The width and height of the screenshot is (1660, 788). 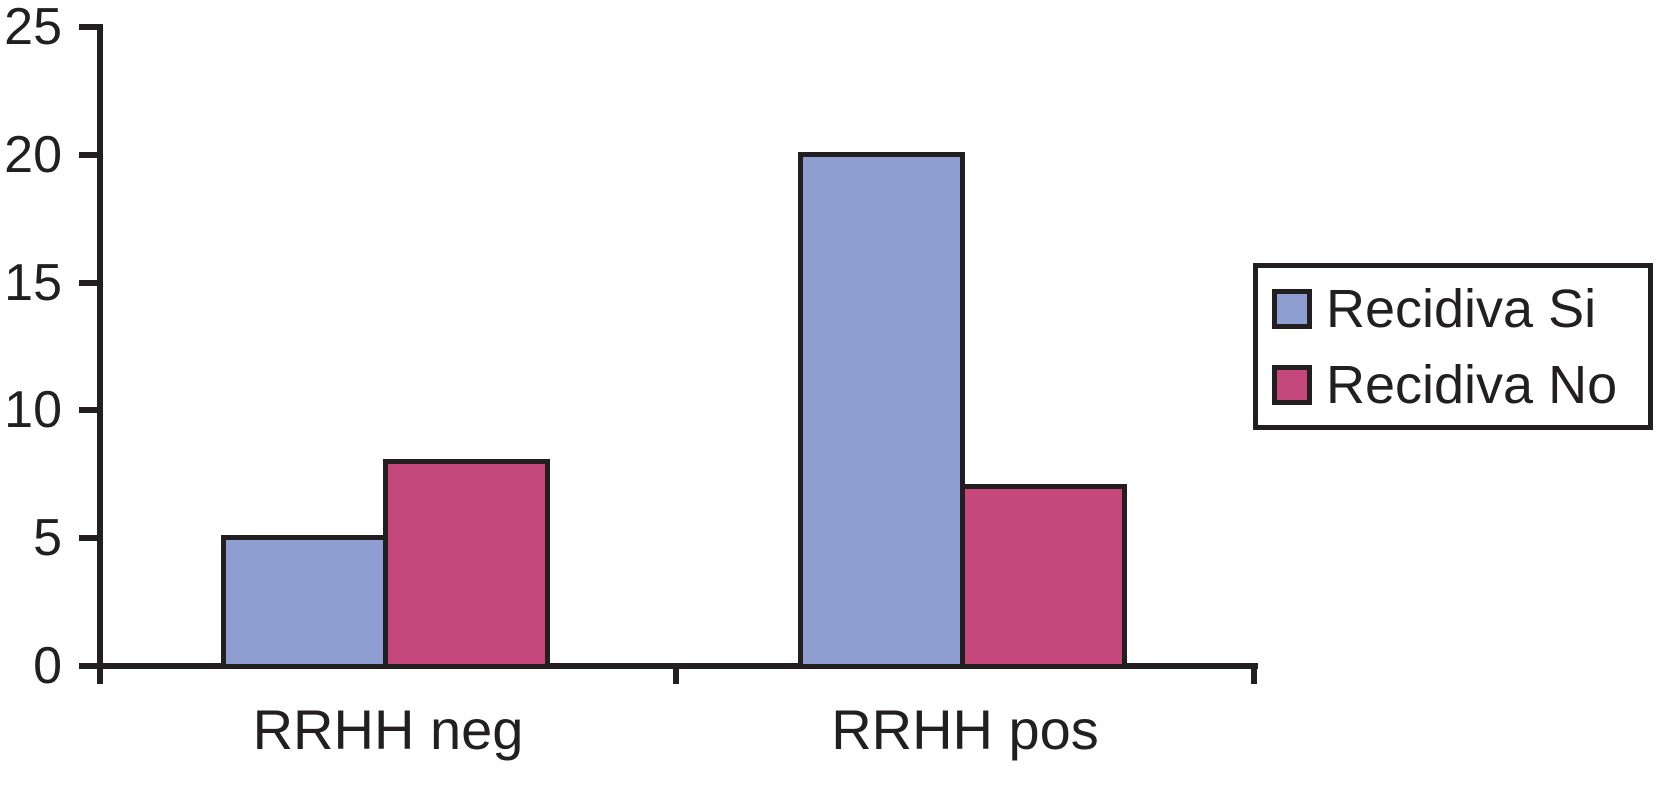 What do you see at coordinates (669, 666) in the screenshot?
I see `x-axis-line` at bounding box center [669, 666].